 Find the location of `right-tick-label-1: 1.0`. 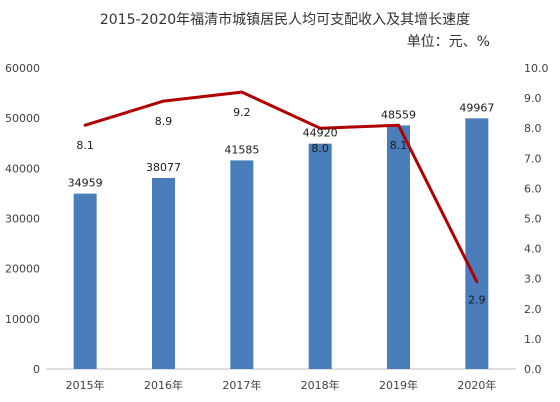

right-tick-label-1: 1.0 is located at coordinates (533, 339).